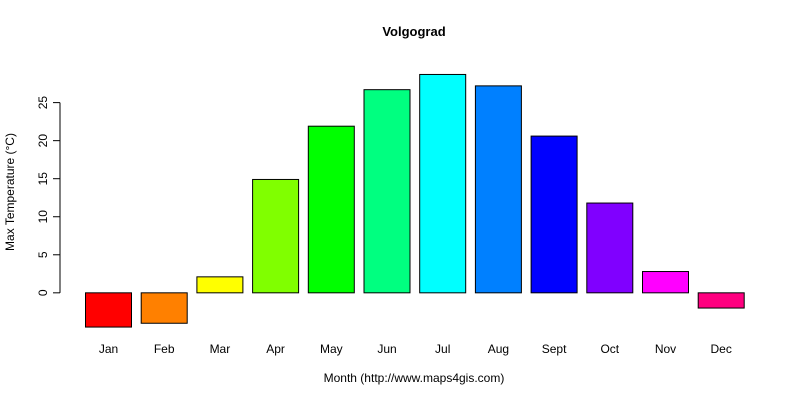 The height and width of the screenshot is (400, 800). What do you see at coordinates (43, 179) in the screenshot?
I see `y-tick-label: 15` at bounding box center [43, 179].